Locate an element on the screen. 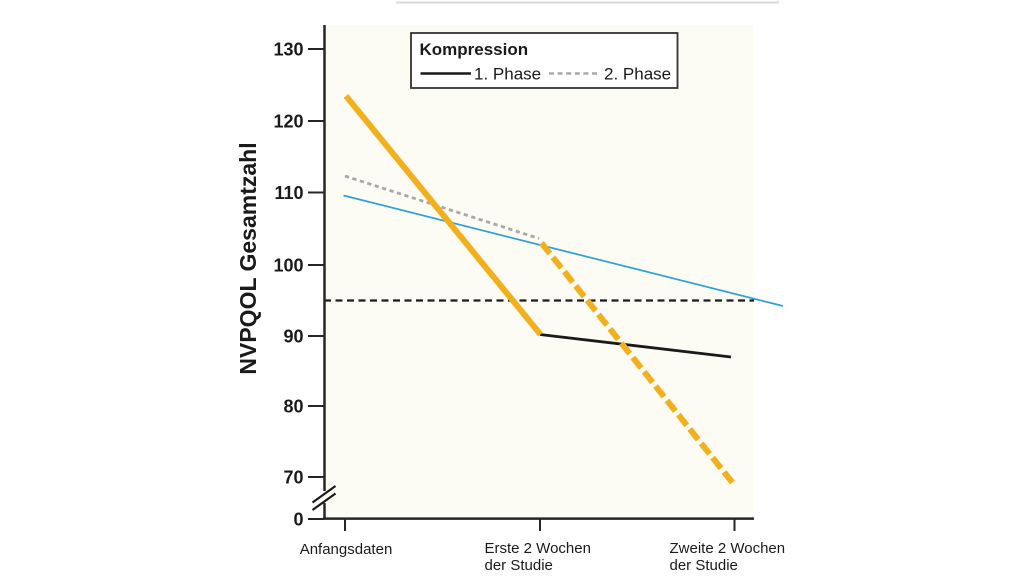  svg-text: Erste 2 Wochen is located at coordinates (538, 548).